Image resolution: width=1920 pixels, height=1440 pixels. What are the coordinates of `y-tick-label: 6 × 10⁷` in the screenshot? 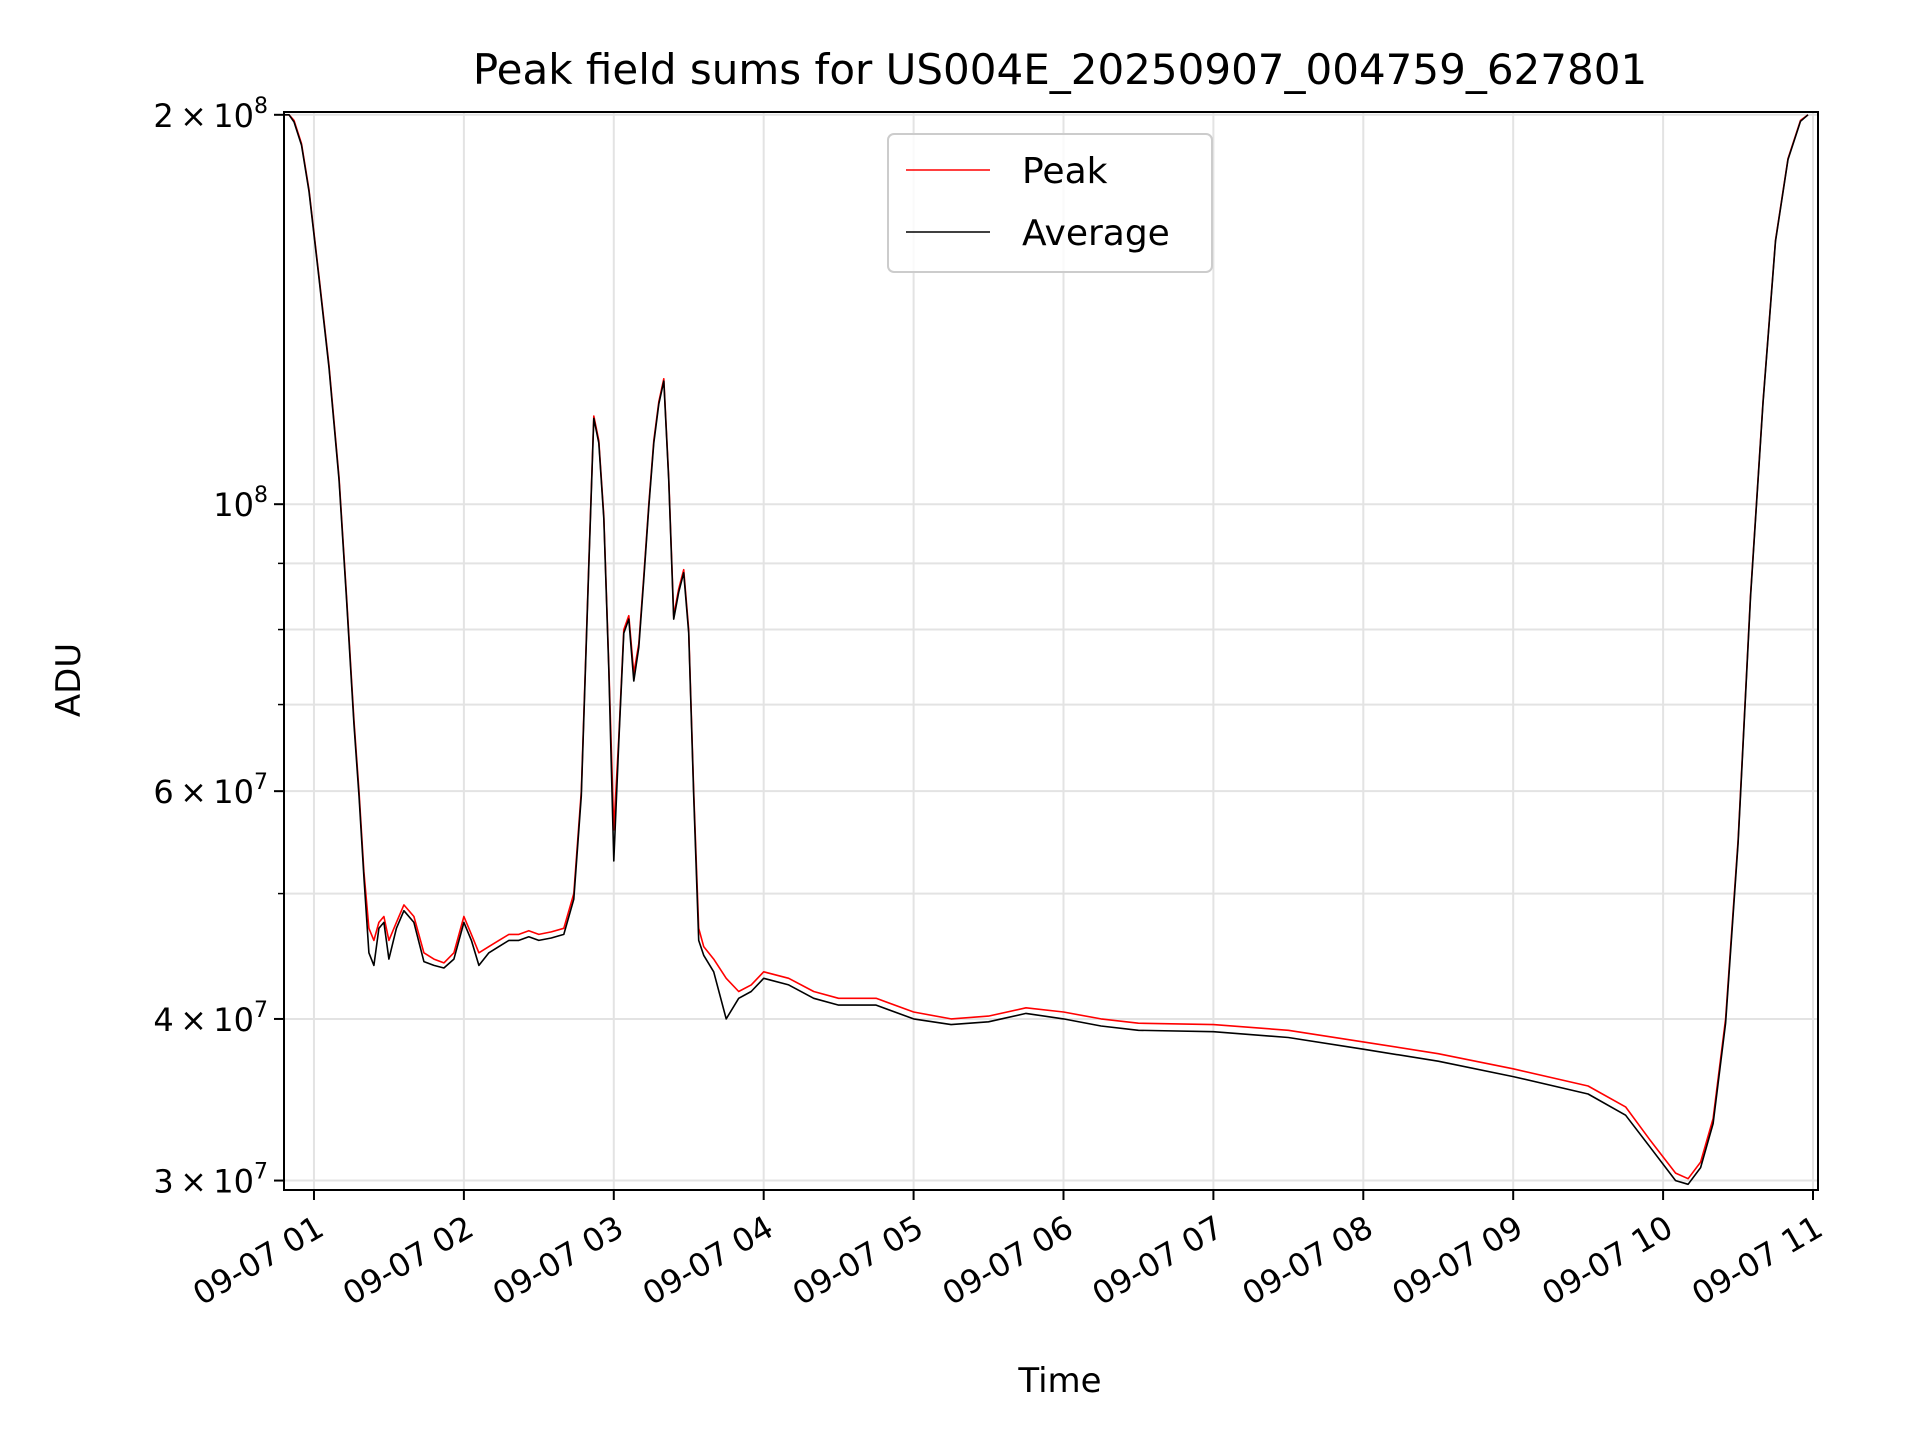 It's located at (210, 790).